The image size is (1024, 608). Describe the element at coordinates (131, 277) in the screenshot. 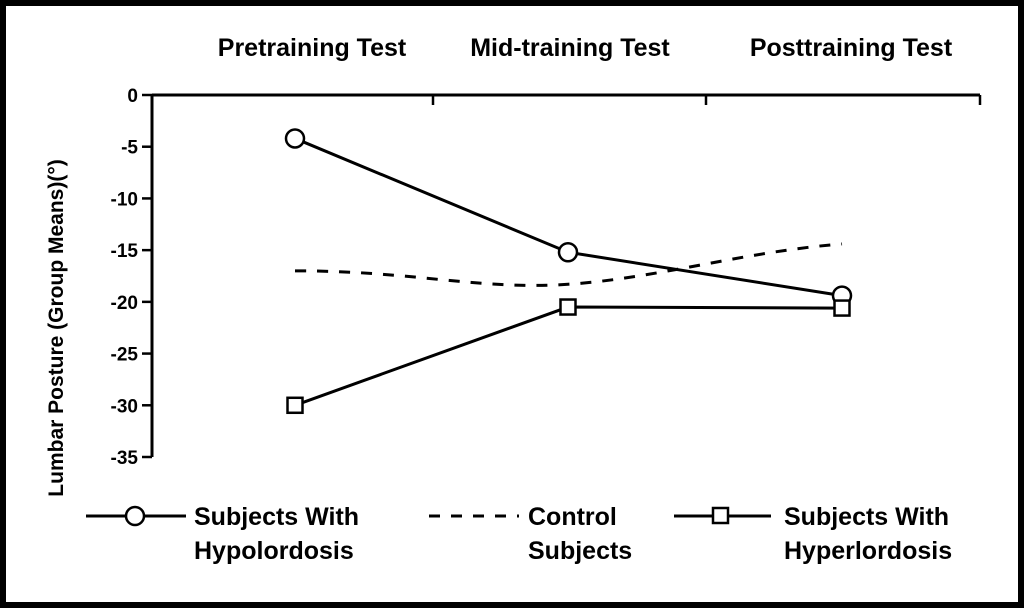

I see `y-ticks: 0 -5 -10 -15 -20 -25 -30 -35` at that location.